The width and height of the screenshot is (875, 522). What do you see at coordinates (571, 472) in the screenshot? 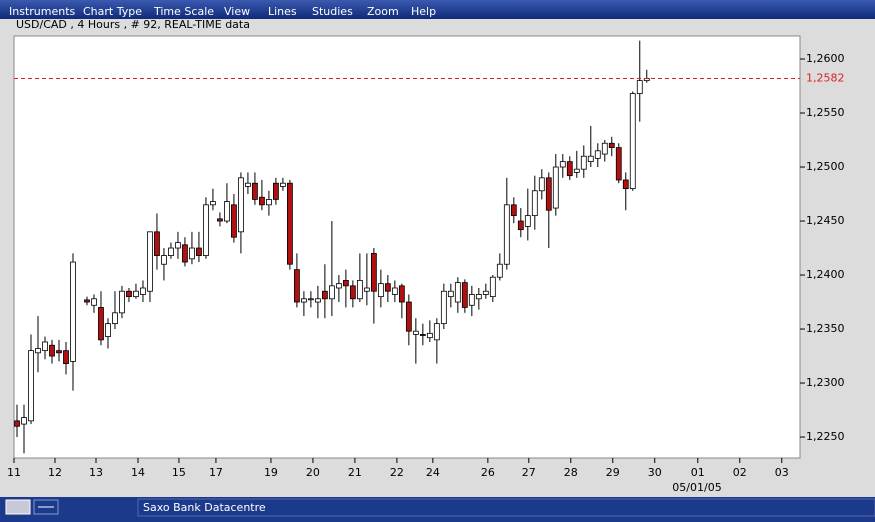
I see `x-tick-label: 28` at bounding box center [571, 472].